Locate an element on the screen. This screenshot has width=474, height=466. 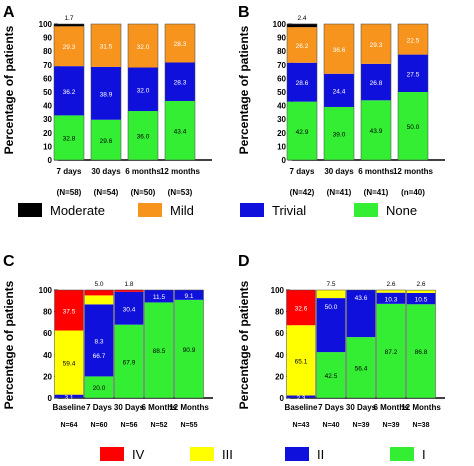
x-tick-n-label: (N=41) is located at coordinates (376, 192).